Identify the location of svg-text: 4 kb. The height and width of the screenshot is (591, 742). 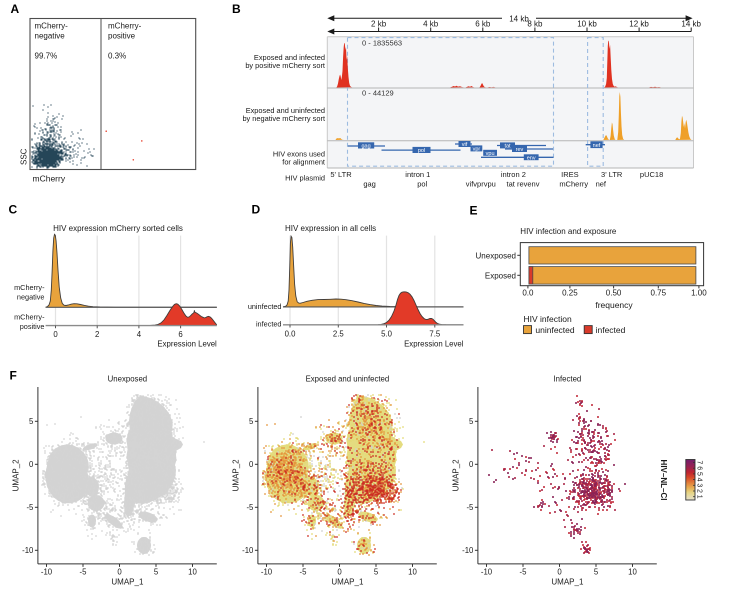
(431, 24).